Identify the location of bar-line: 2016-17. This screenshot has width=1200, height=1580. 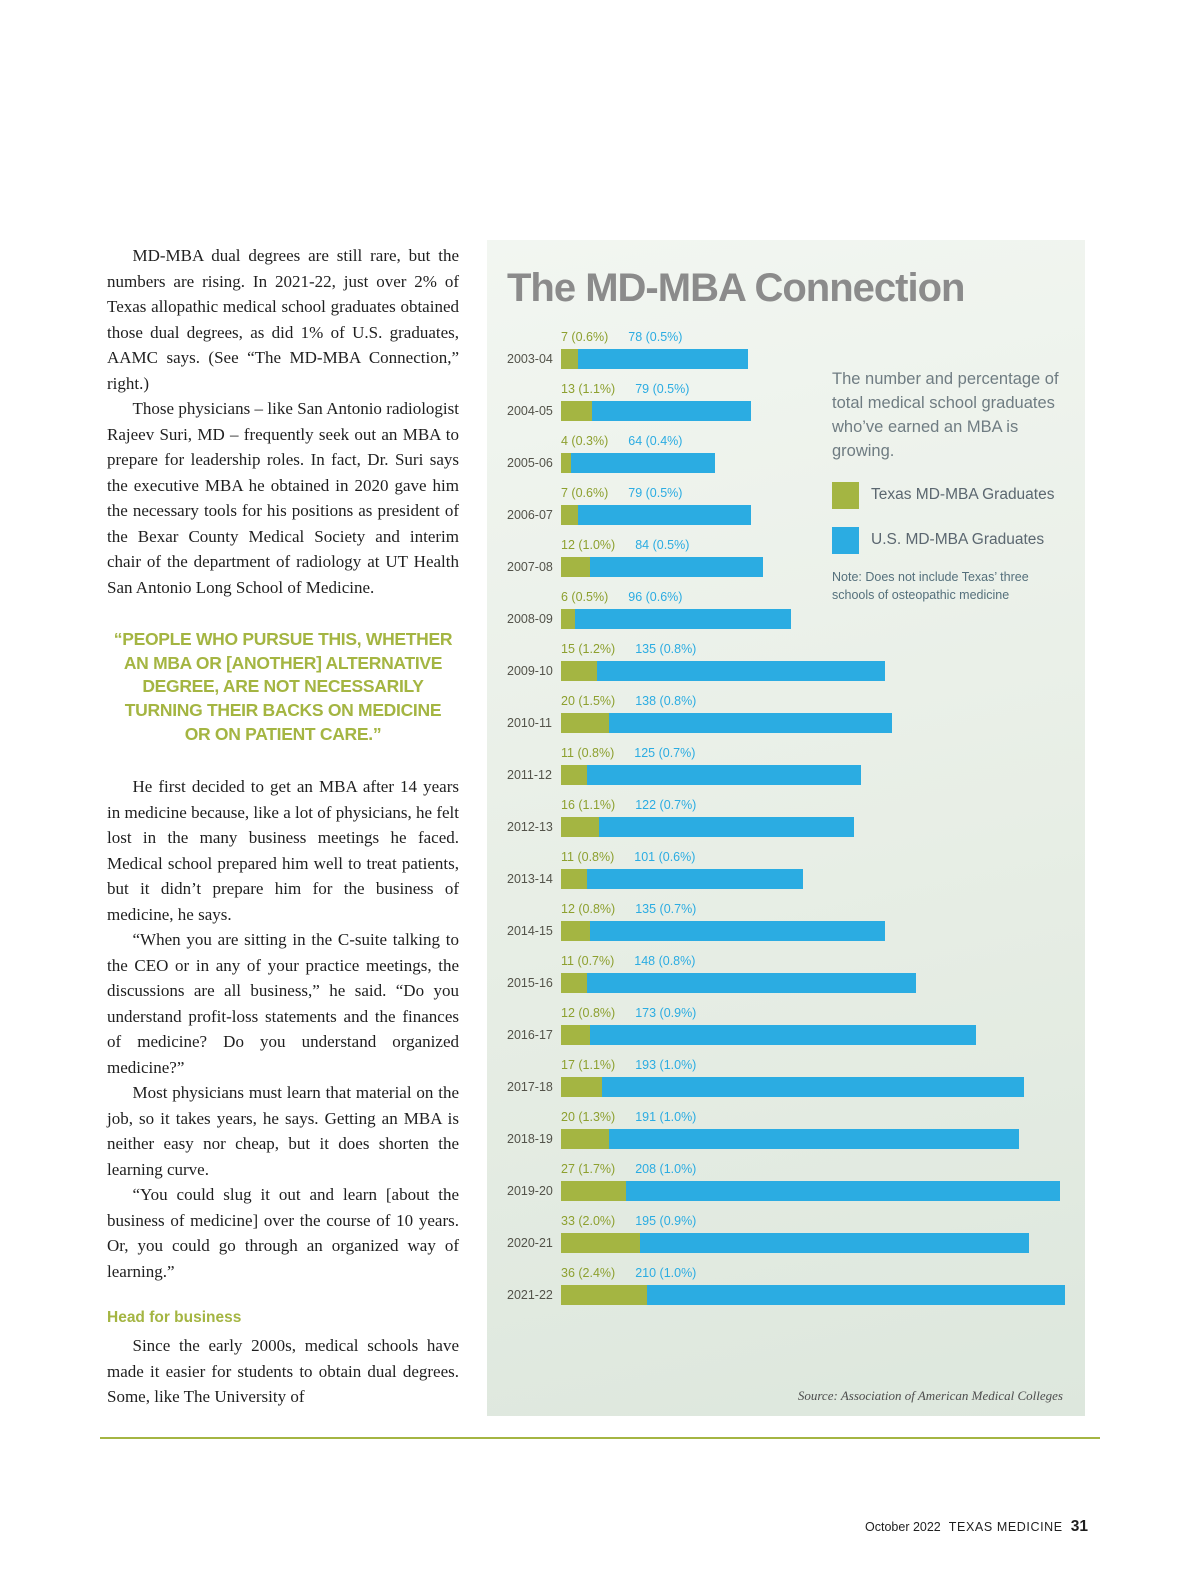
(786, 1035).